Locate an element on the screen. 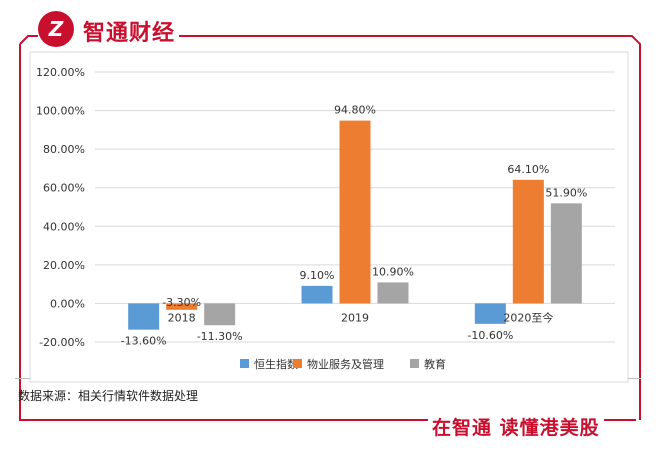 The width and height of the screenshot is (660, 455). data-label: 94.80% is located at coordinates (355, 110).